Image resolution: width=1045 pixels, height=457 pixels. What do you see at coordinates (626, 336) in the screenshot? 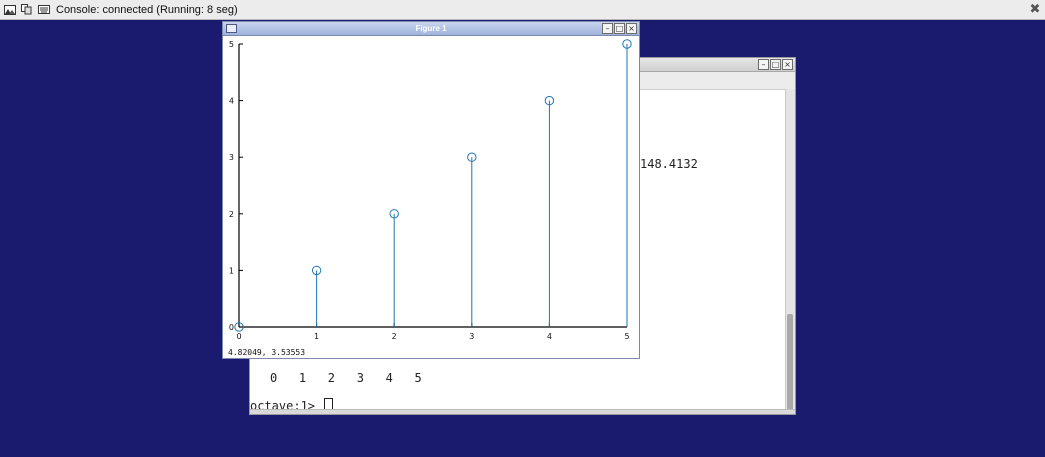
I see `x-tick-label: 5` at bounding box center [626, 336].